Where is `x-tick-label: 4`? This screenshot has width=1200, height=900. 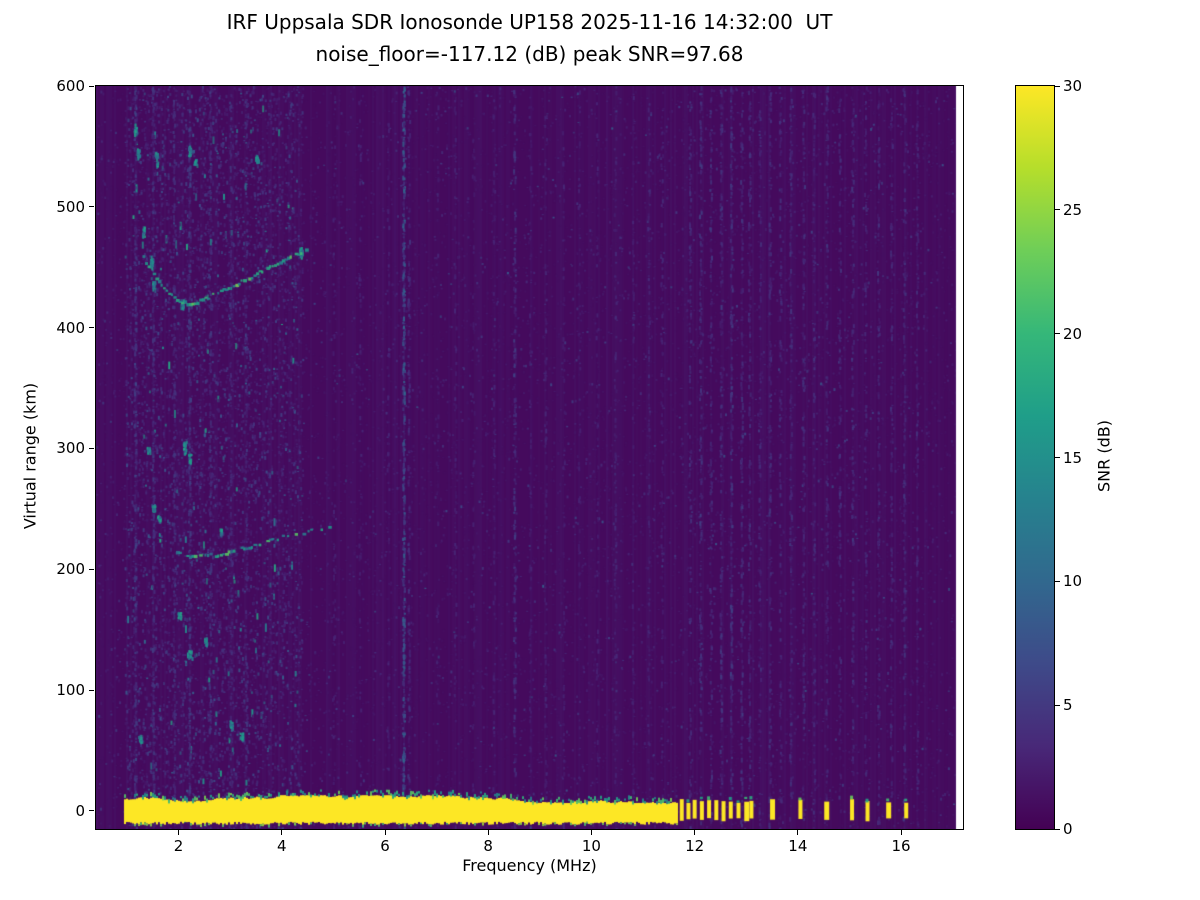
x-tick-label: 4 is located at coordinates (282, 846).